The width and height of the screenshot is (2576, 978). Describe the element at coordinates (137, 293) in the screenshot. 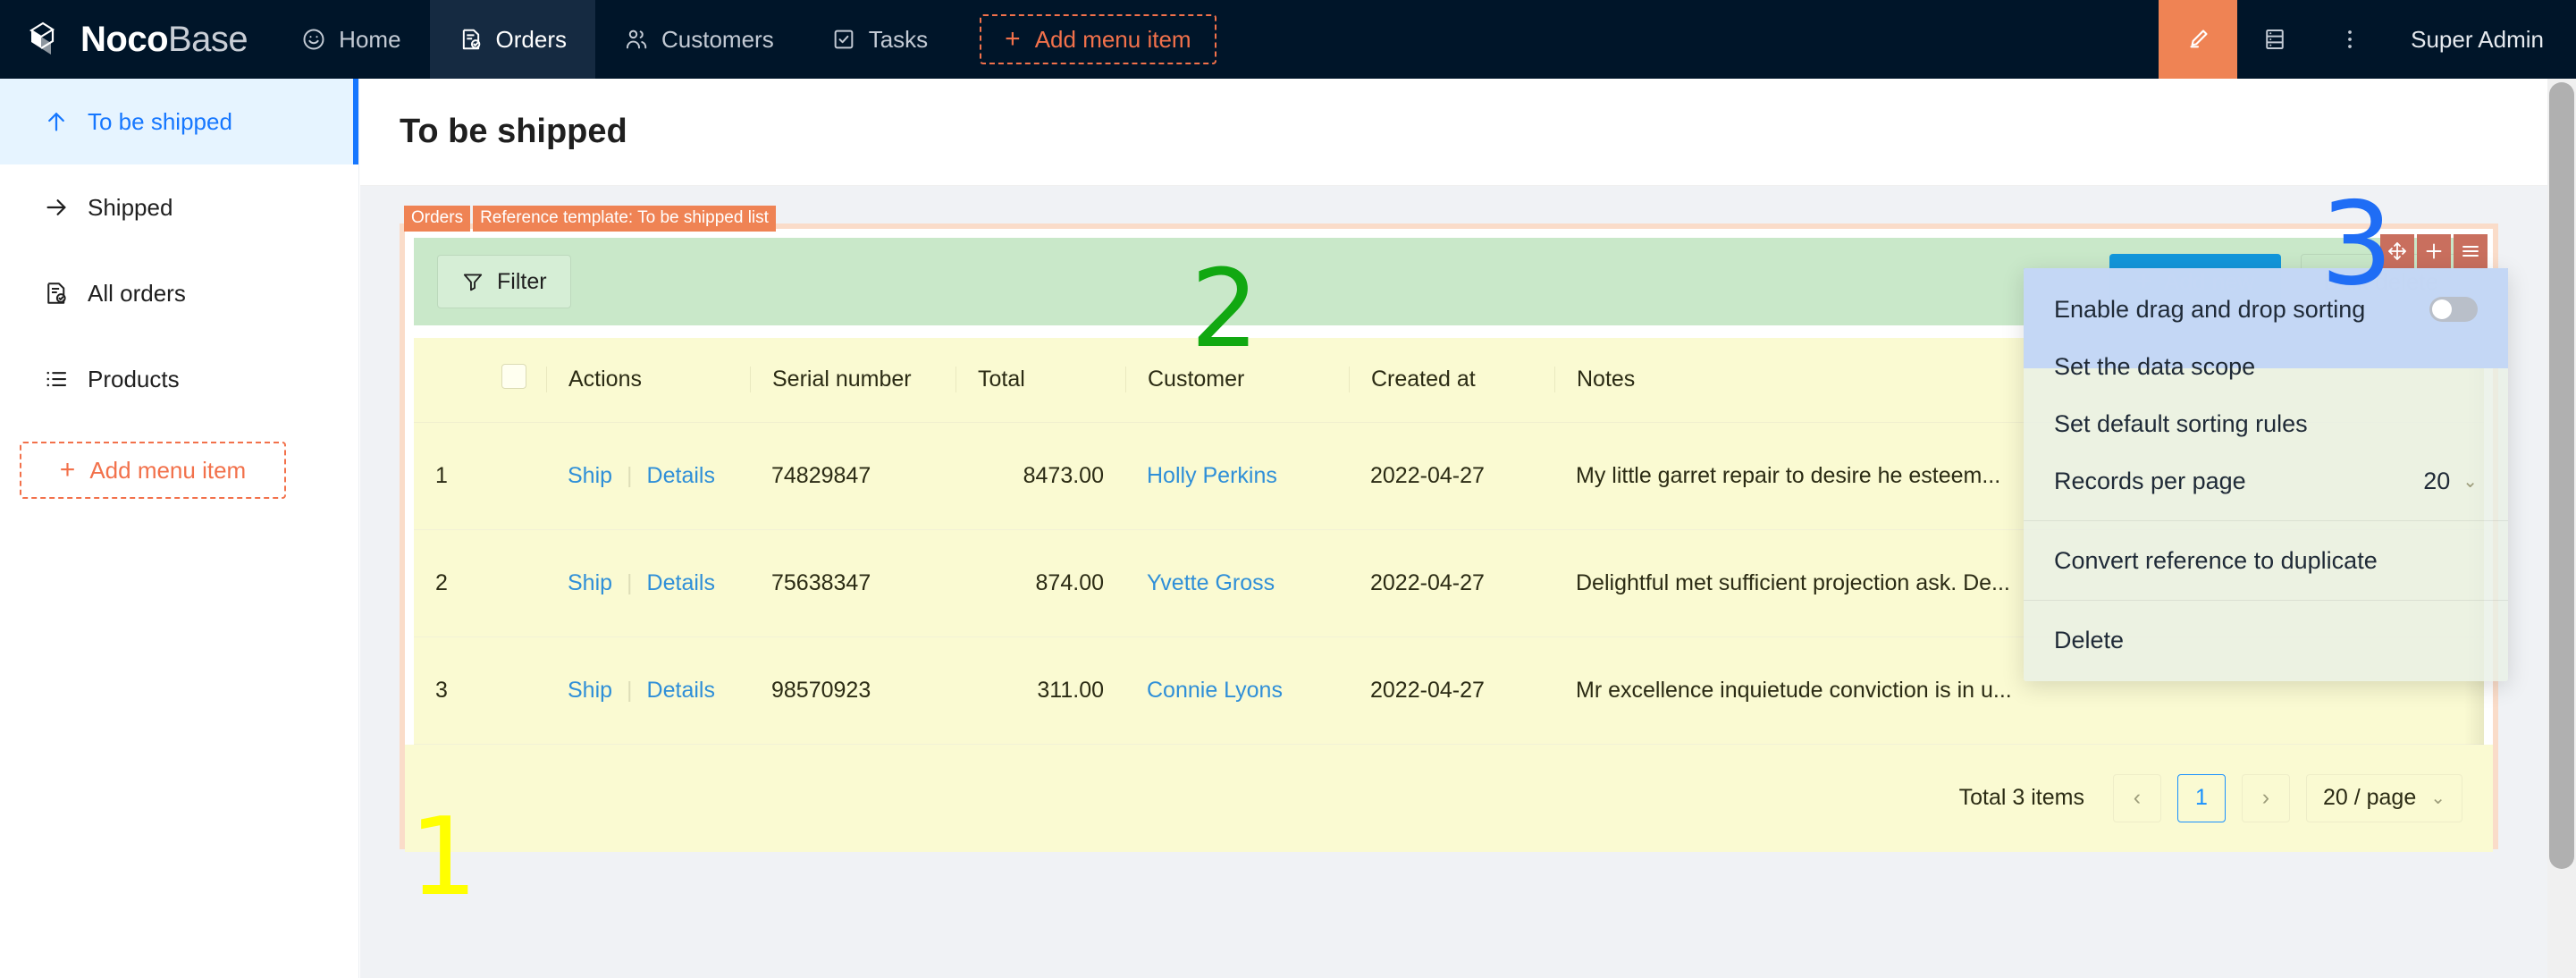

I see `sidebar-item-all-orders-label: All orders` at that location.